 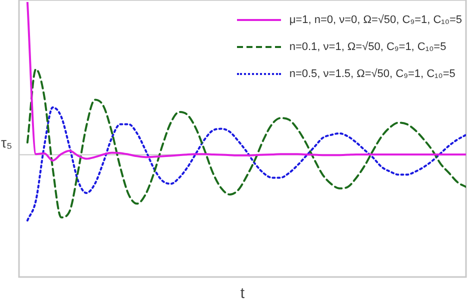 I want to click on legend-label: μ=1, n=0, ν=0, Ω=√50, C₉=1, C₁₀=5, so click(x=375, y=20).